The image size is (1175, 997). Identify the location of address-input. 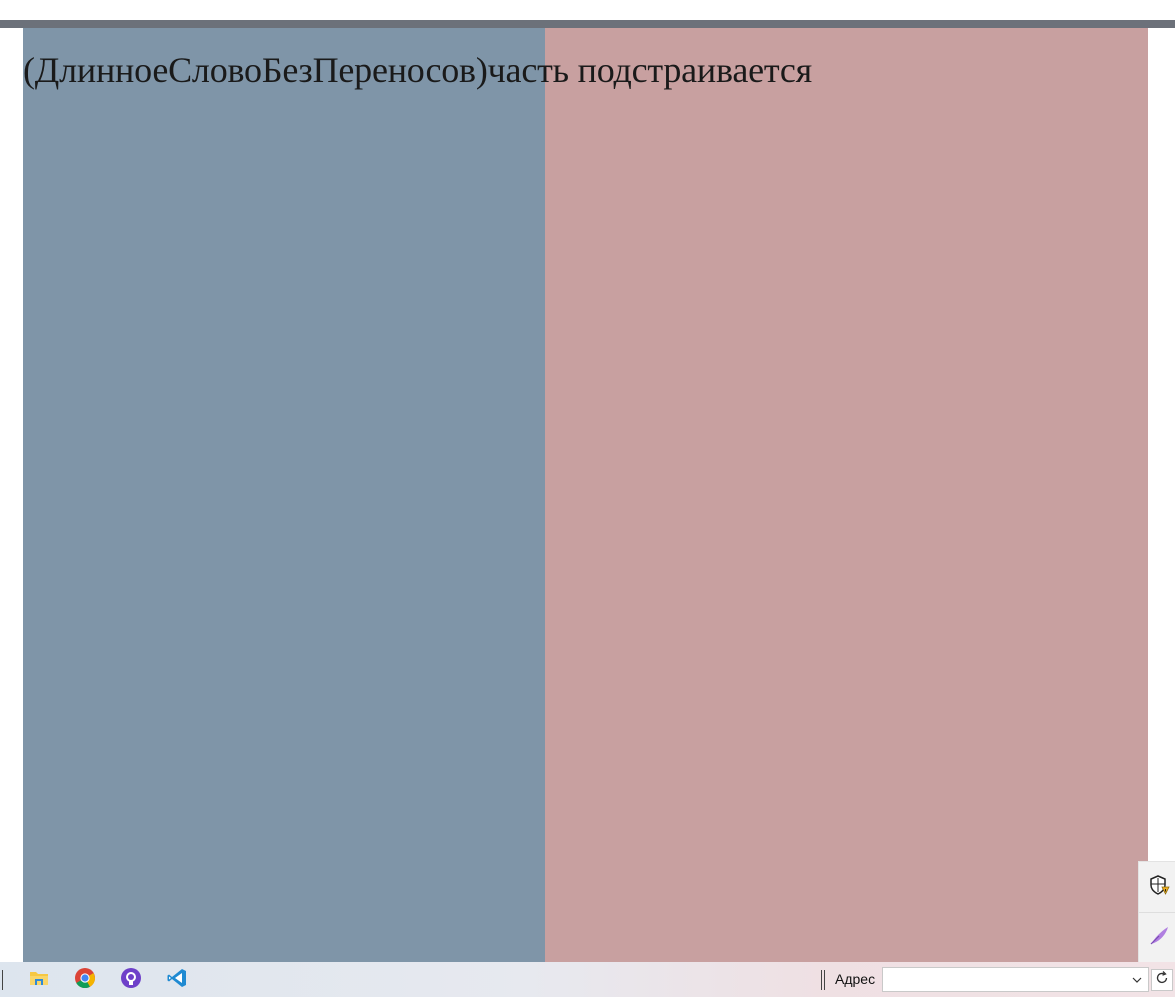
(1015, 979).